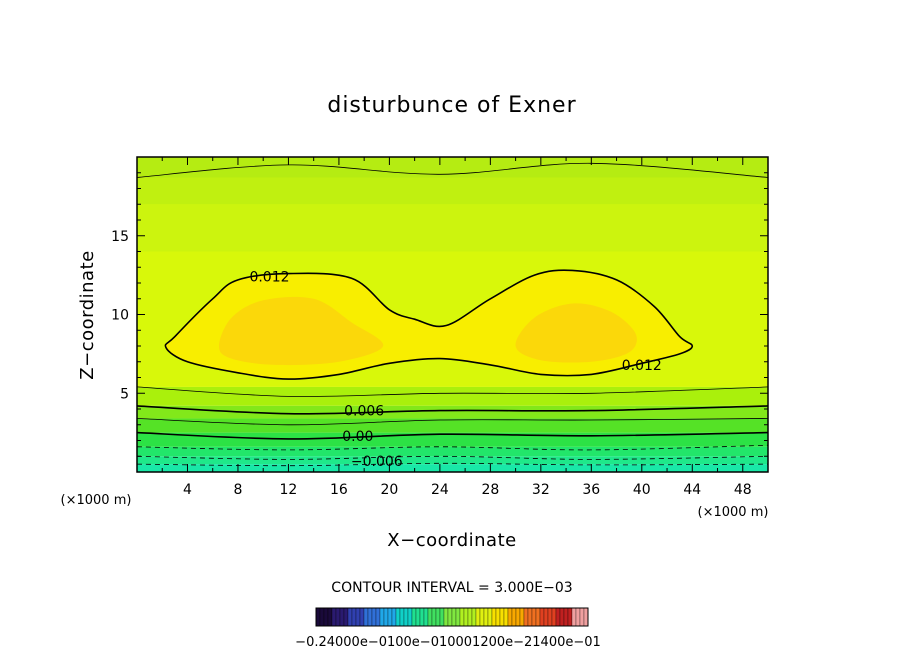 This screenshot has height=654, width=904. I want to click on x-tick-label-16: 16, so click(339, 490).